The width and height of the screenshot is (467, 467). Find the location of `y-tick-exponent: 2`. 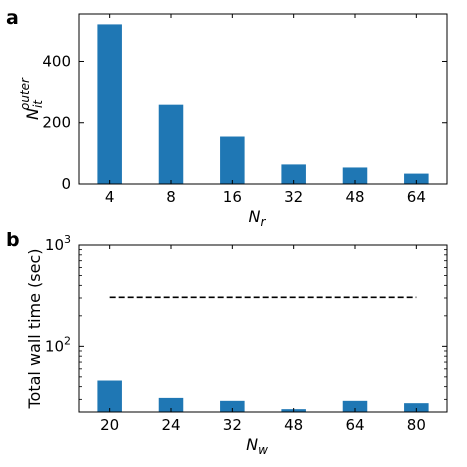

y-tick-exponent: 2 is located at coordinates (67, 340).